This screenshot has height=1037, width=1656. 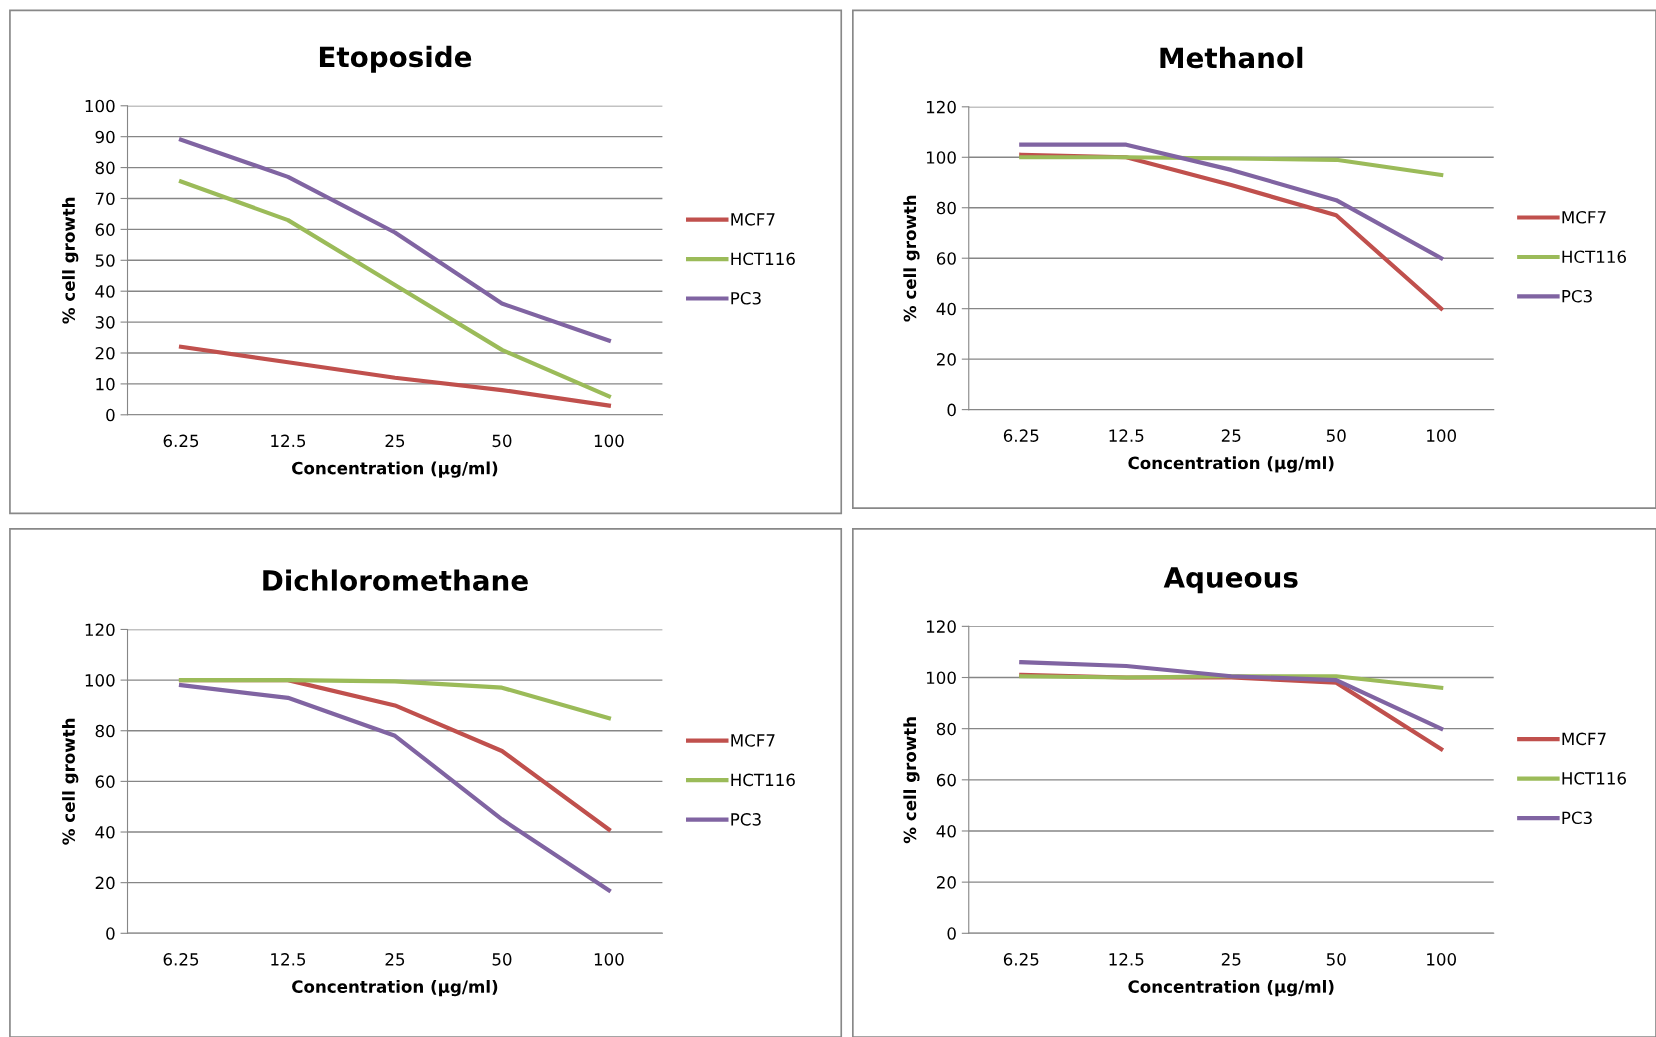 I want to click on y-tick-label: 70, so click(x=105, y=199).